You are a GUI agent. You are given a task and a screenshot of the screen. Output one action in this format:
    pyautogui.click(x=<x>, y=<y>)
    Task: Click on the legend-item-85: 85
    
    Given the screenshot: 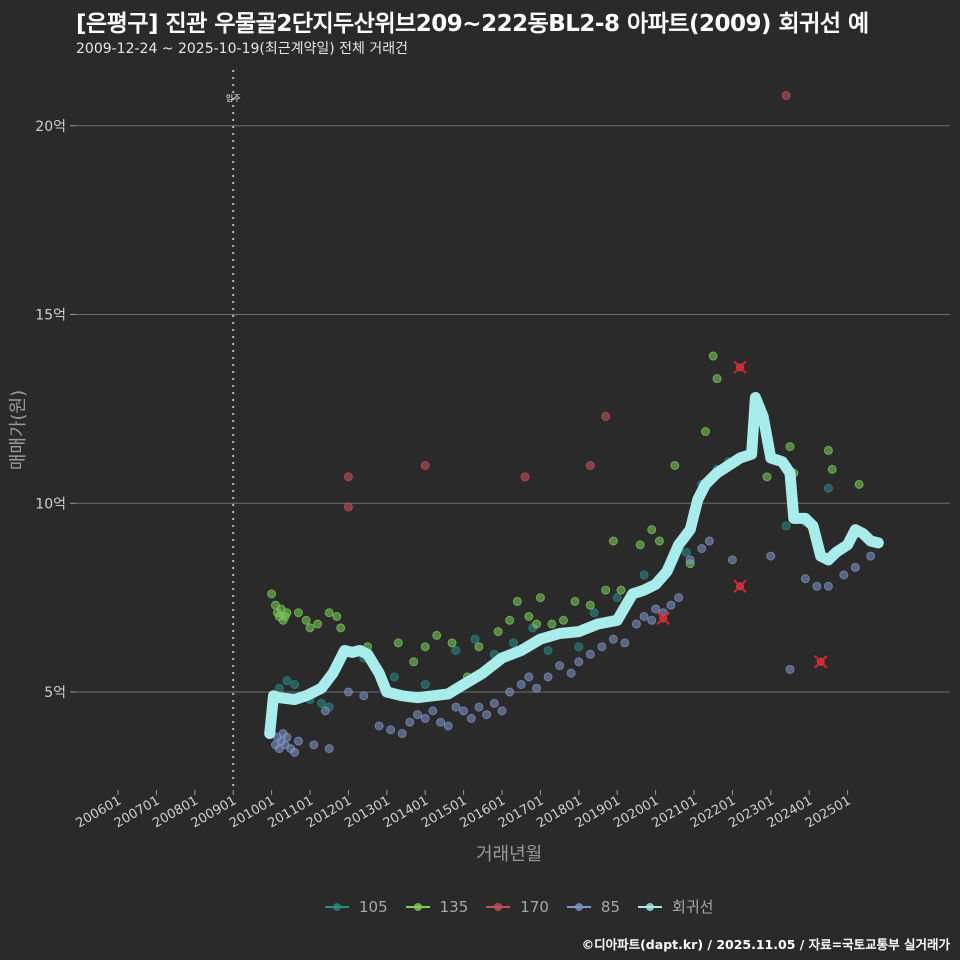 What is the action you would take?
    pyautogui.click(x=593, y=906)
    